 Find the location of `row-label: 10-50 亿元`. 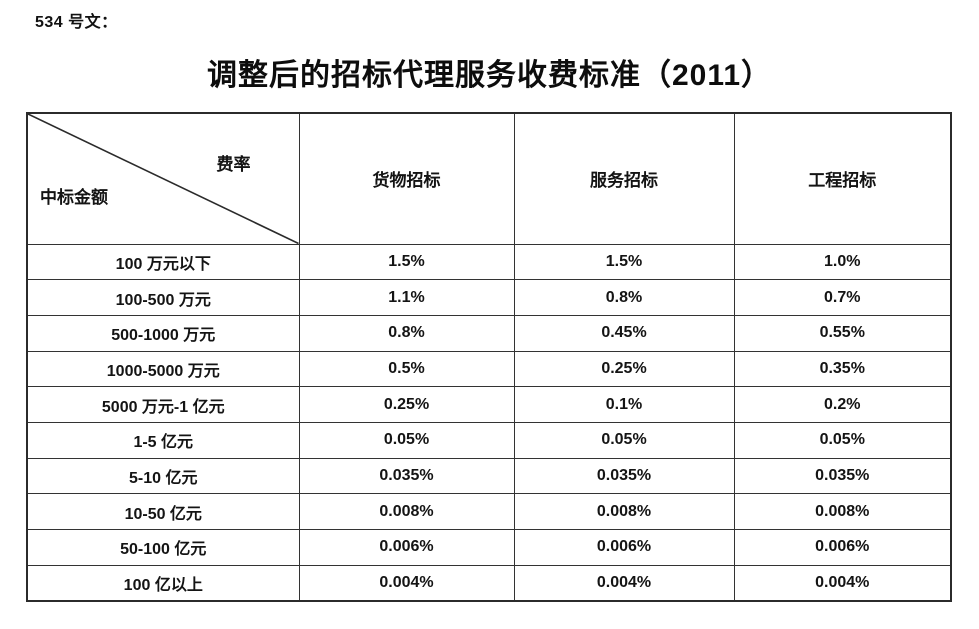

row-label: 10-50 亿元 is located at coordinates (163, 511).